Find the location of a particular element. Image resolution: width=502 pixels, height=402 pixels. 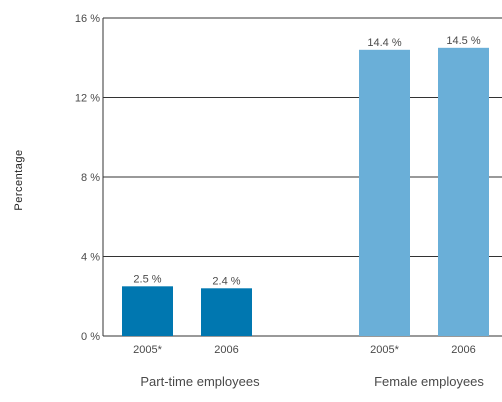

group-labels: Part-time employees Female employees is located at coordinates (312, 381).